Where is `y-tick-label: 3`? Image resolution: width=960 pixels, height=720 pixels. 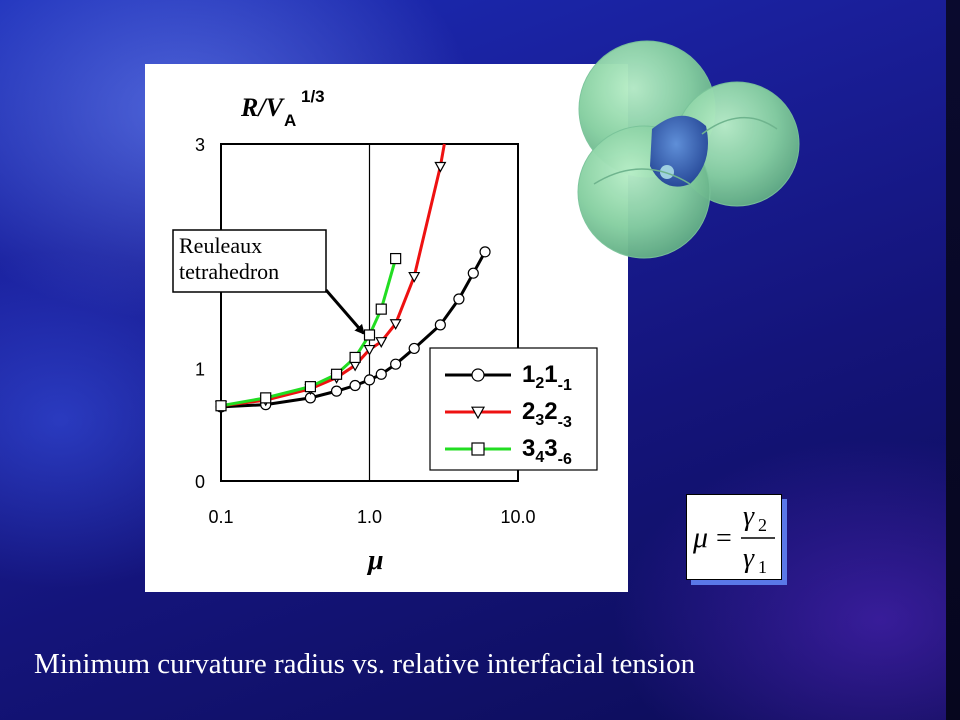 y-tick-label: 3 is located at coordinates (200, 145).